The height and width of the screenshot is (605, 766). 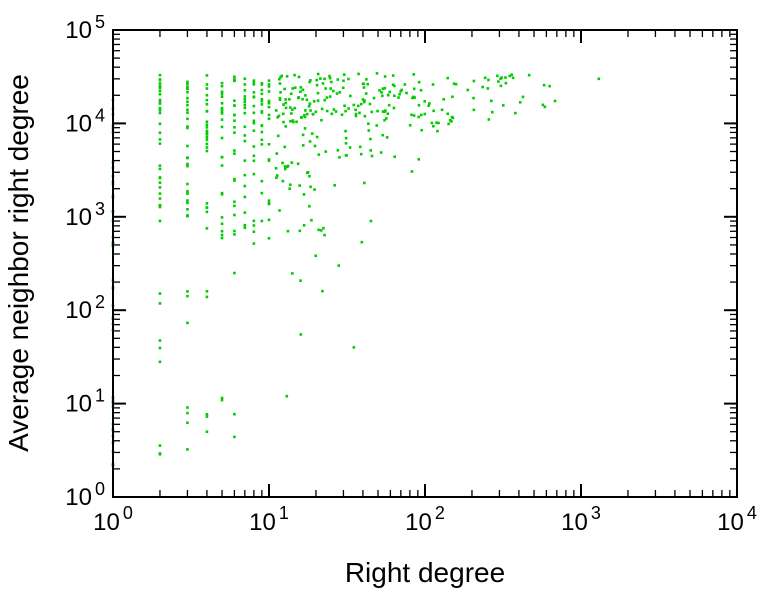 I want to click on y-tick-label: 10 3, so click(x=85, y=215).